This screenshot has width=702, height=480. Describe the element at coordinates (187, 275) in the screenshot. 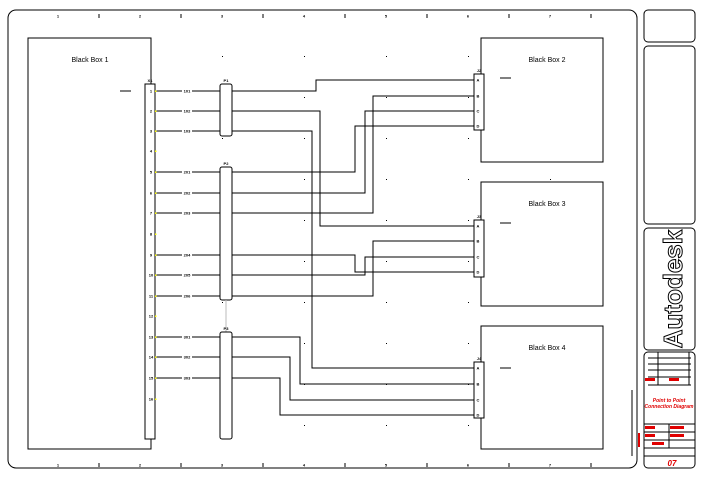

I see `wire-number: 205` at that location.